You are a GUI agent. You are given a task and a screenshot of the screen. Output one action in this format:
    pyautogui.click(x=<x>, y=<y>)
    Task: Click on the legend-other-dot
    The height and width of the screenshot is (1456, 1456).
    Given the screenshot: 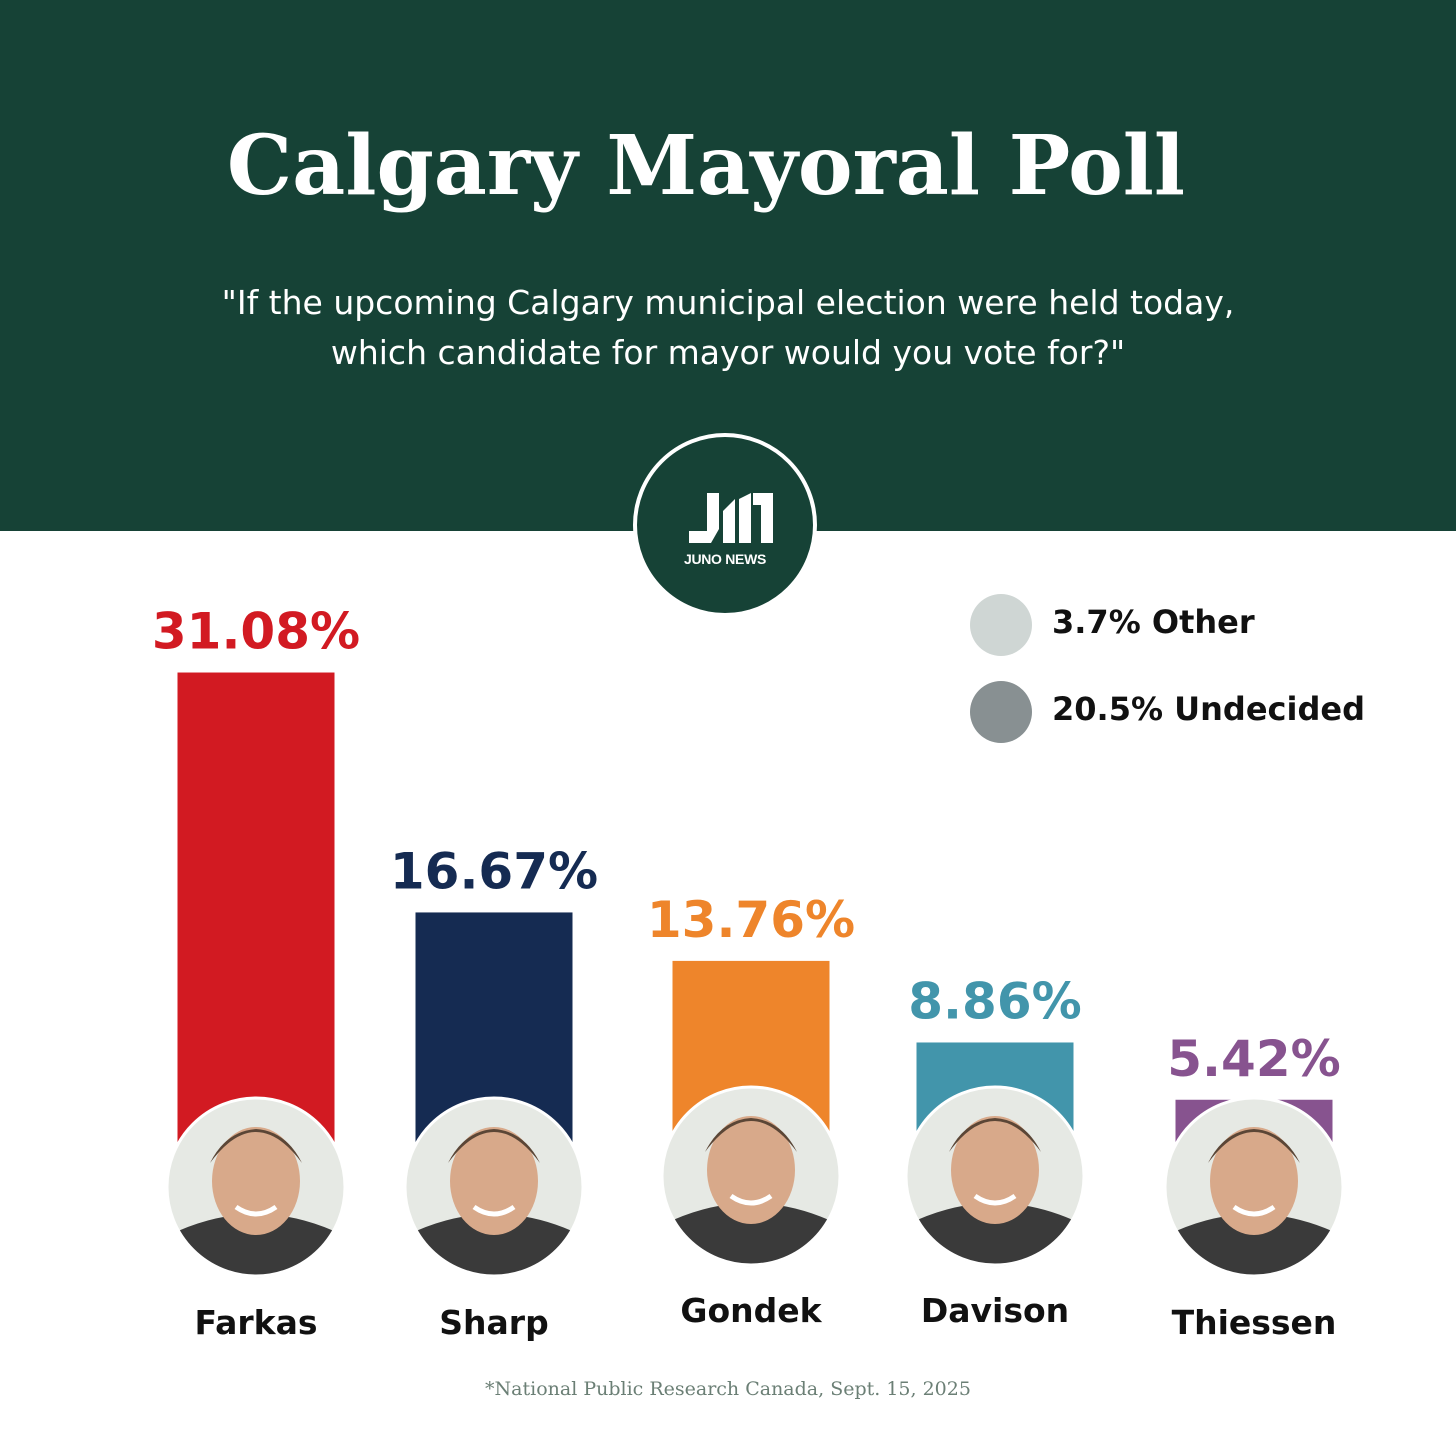 What is the action you would take?
    pyautogui.click(x=1001, y=625)
    